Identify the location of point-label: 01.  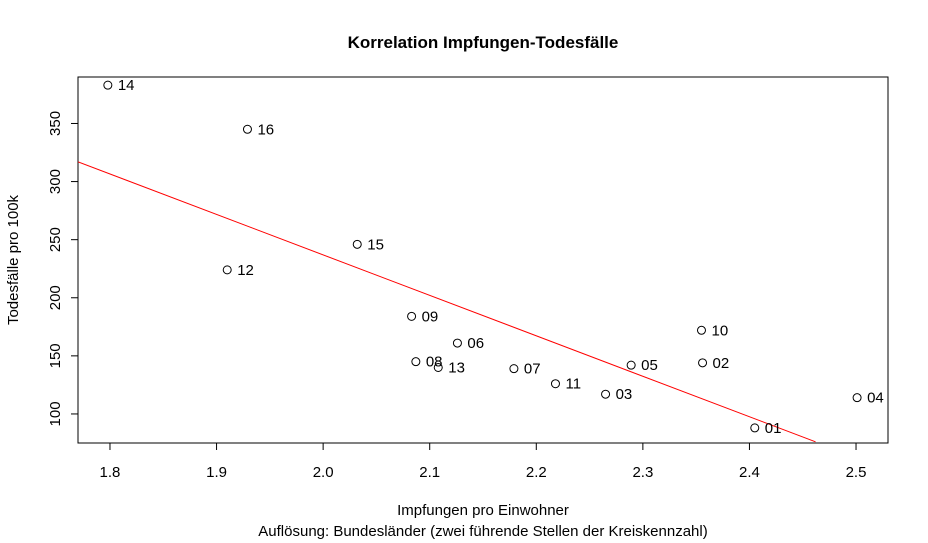
(773, 428).